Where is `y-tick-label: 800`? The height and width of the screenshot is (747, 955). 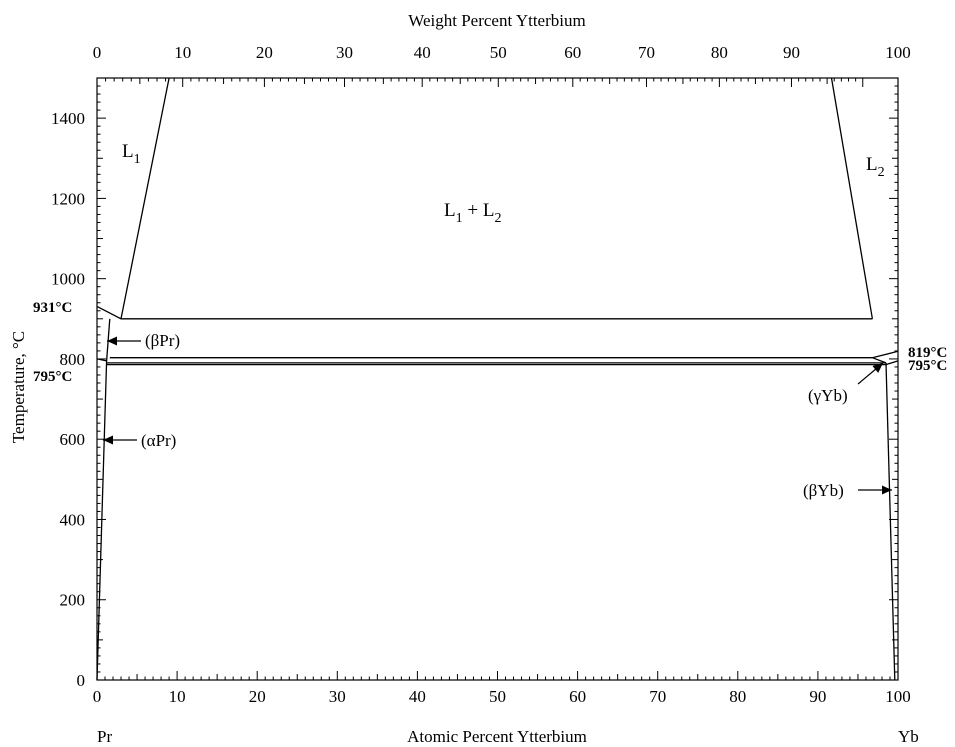
y-tick-label: 800 is located at coordinates (73, 359).